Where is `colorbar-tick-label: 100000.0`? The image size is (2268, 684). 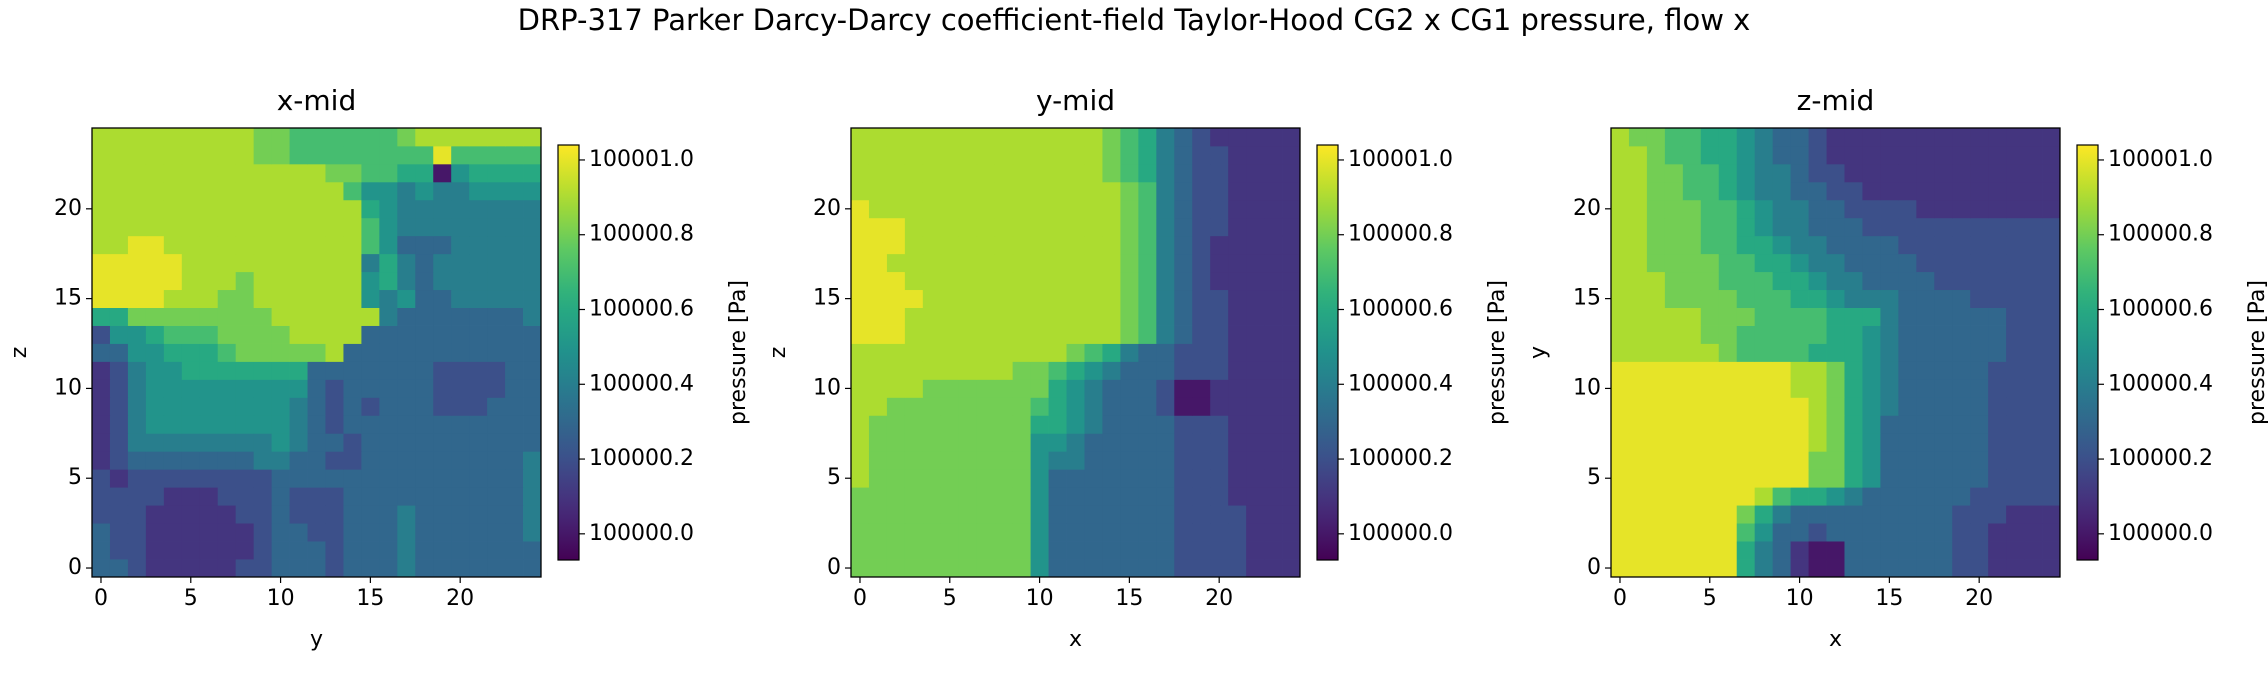 colorbar-tick-label: 100000.0 is located at coordinates (2160, 533).